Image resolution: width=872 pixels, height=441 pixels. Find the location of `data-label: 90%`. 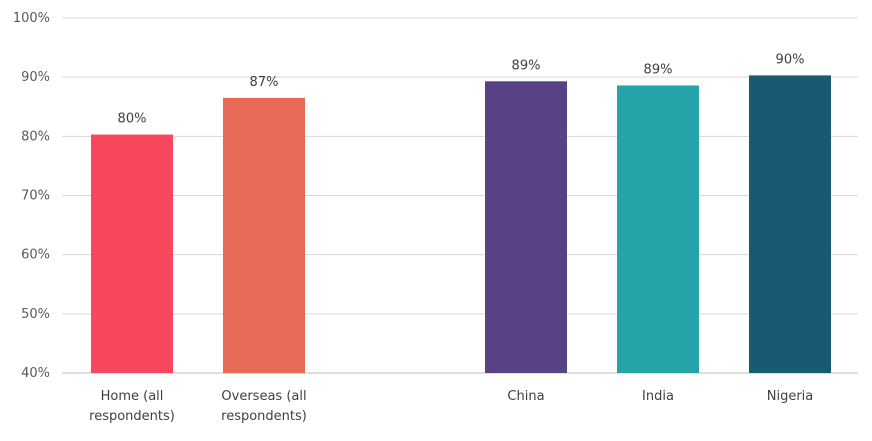

data-label: 90% is located at coordinates (790, 59).